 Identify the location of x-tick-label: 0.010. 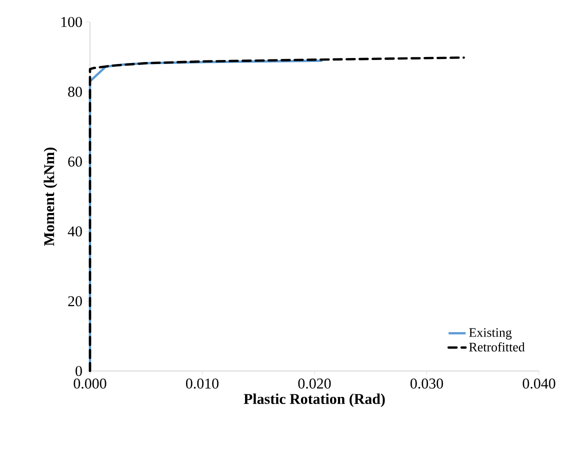
(202, 383).